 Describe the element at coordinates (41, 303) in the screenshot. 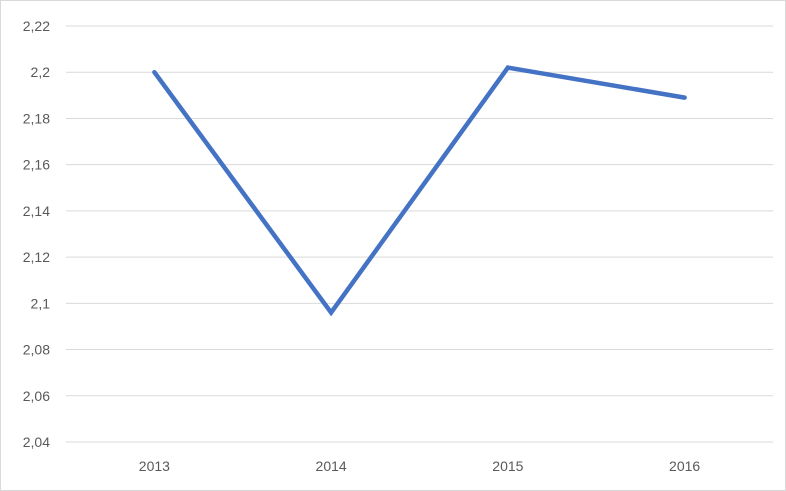

I see `y-tick-label: 2,1` at that location.